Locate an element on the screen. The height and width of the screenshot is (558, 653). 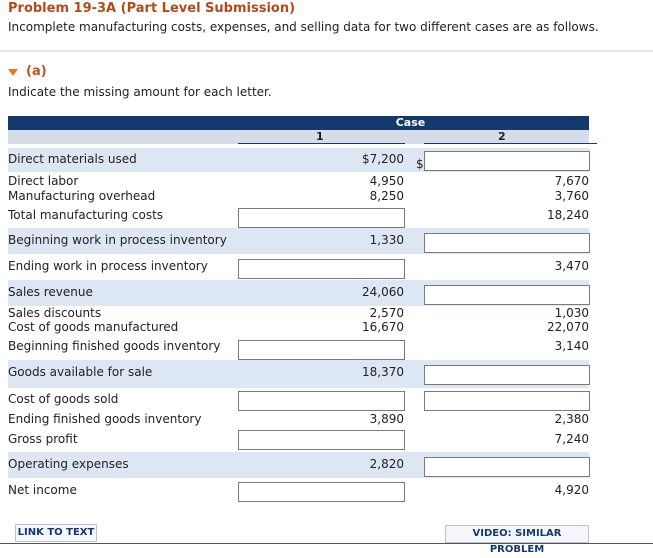
row-label: Beginning finished goods inventory is located at coordinates (114, 346).